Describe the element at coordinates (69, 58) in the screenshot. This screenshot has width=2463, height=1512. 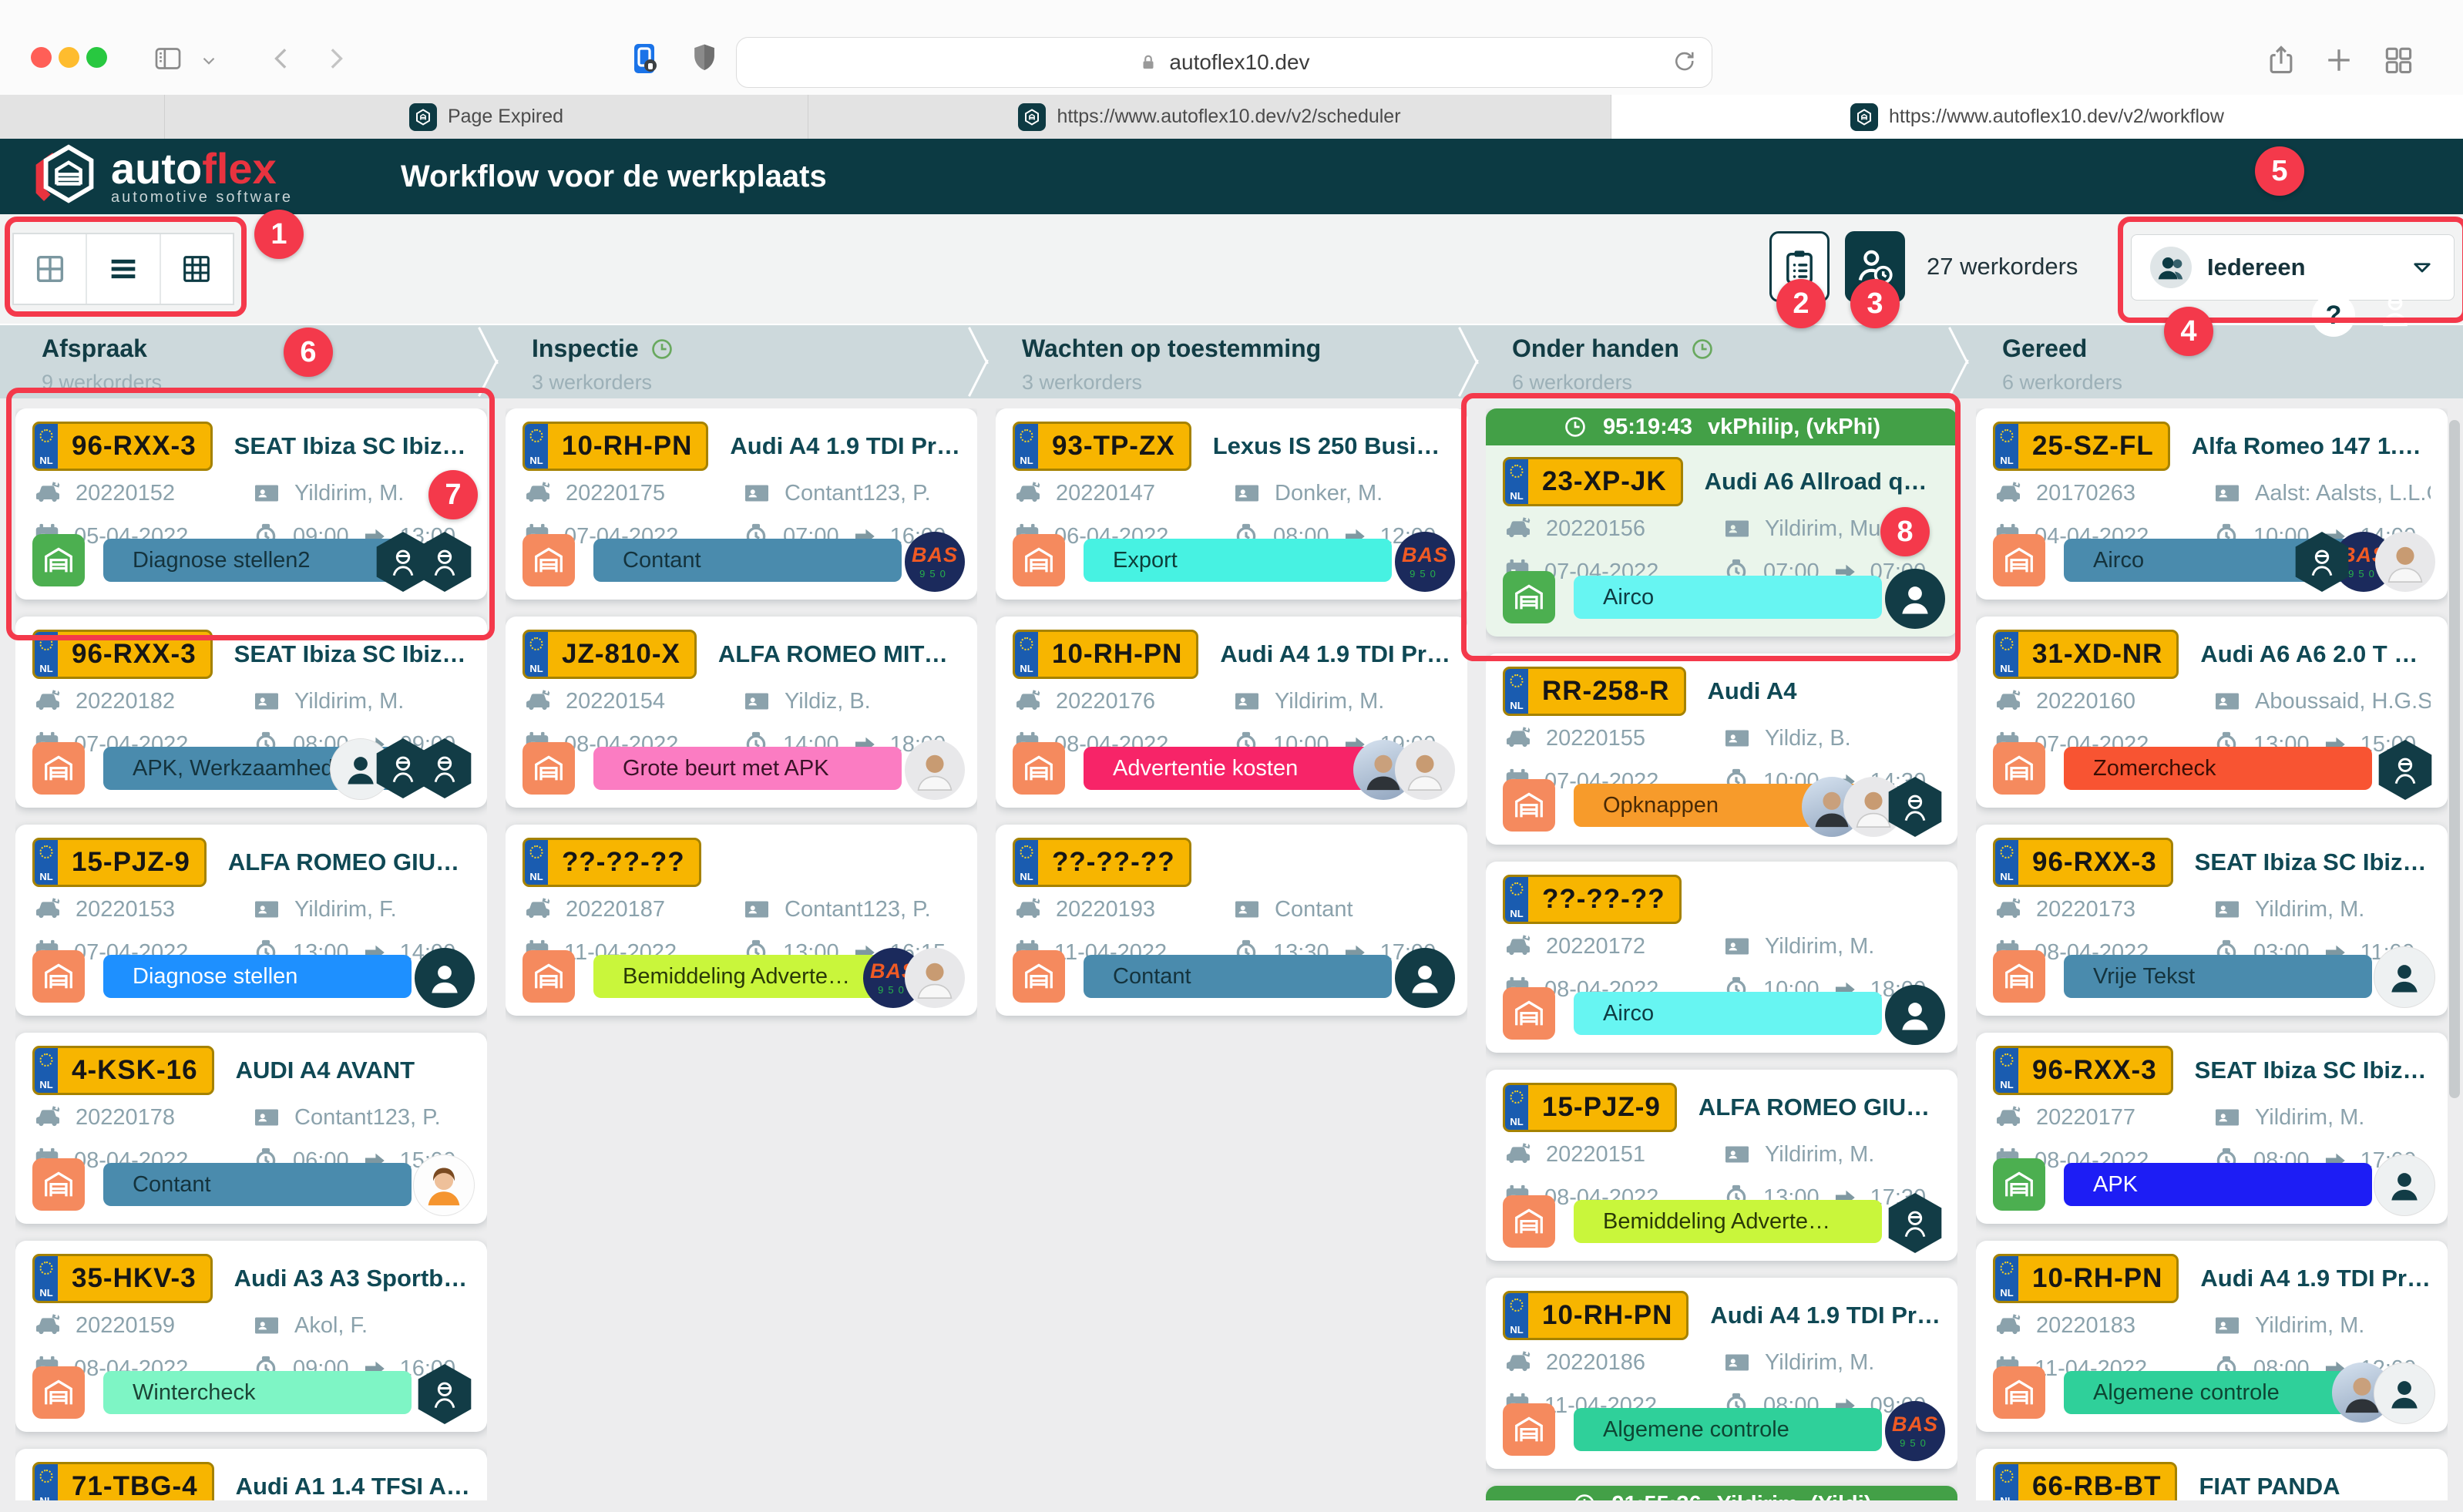
I see `minimize-window-button` at that location.